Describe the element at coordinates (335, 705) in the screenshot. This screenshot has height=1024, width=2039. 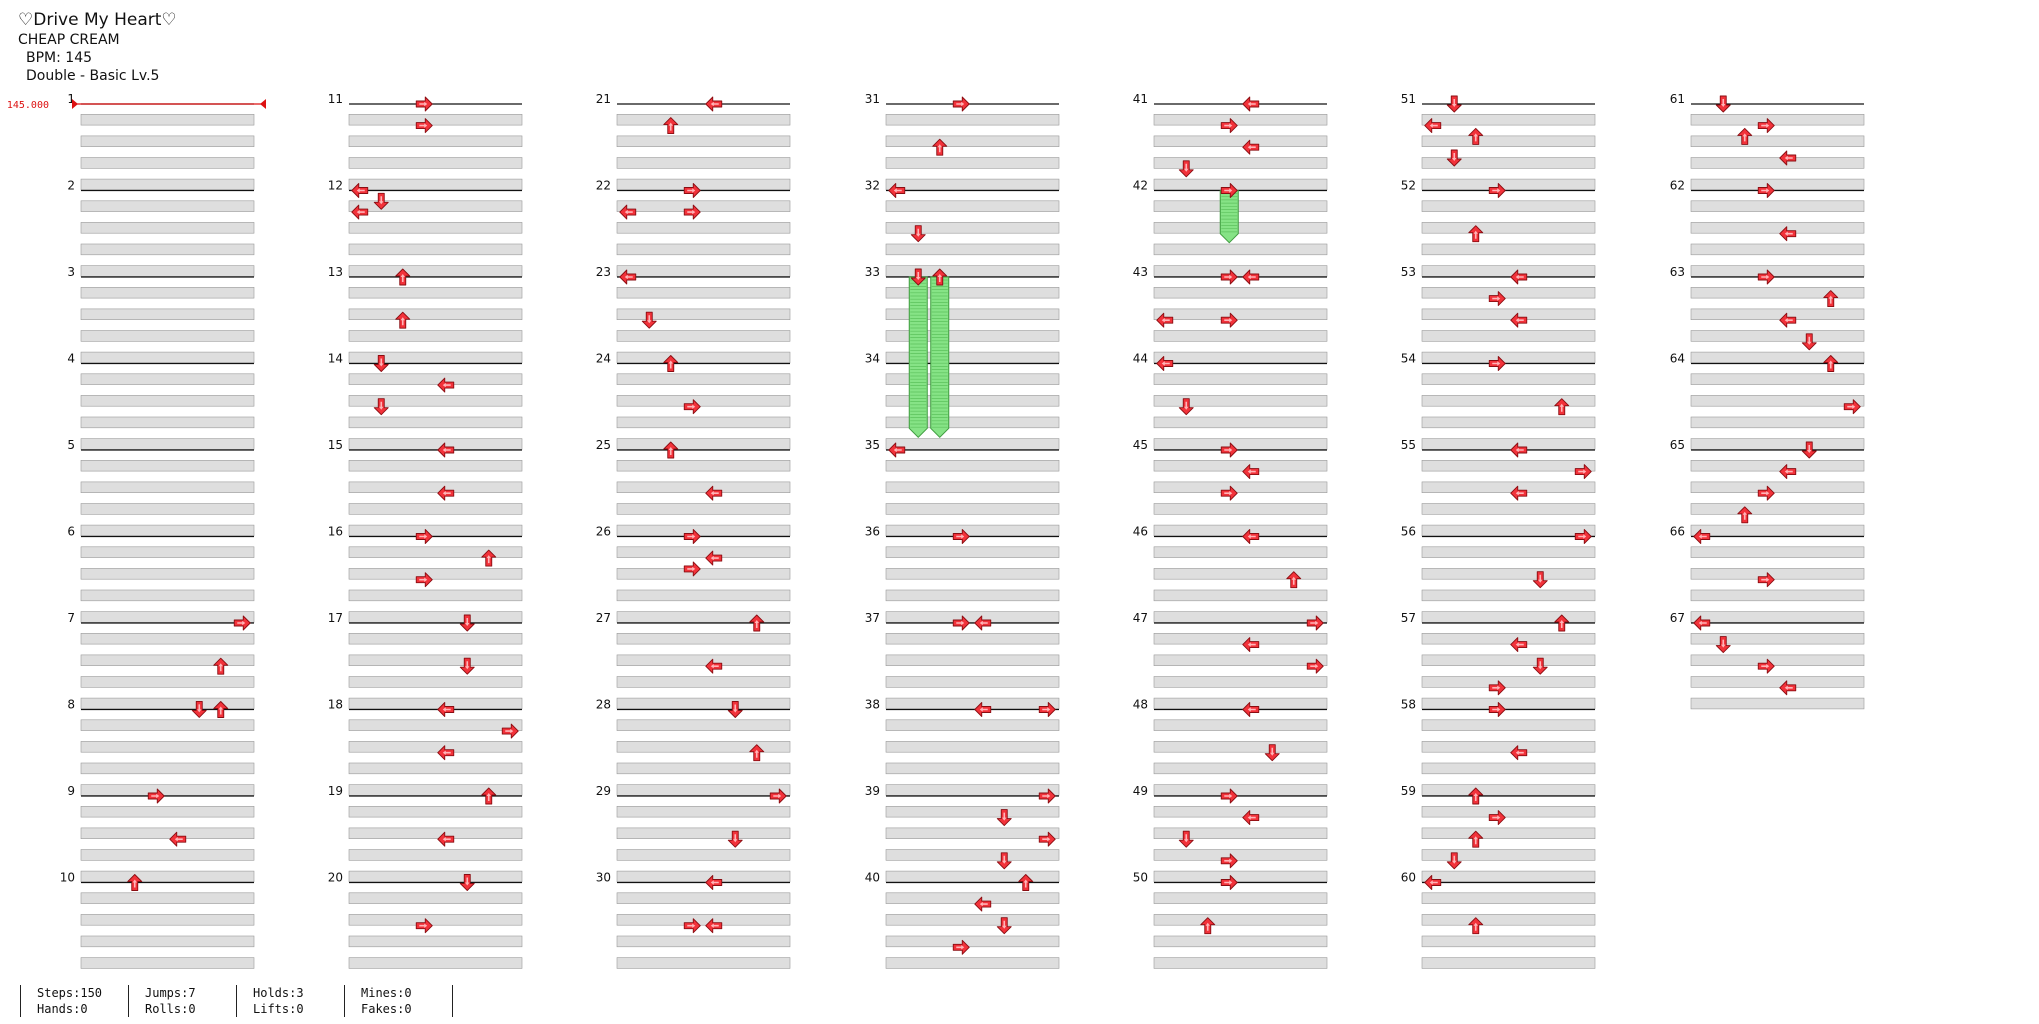
I see `measure-number: 18` at that location.